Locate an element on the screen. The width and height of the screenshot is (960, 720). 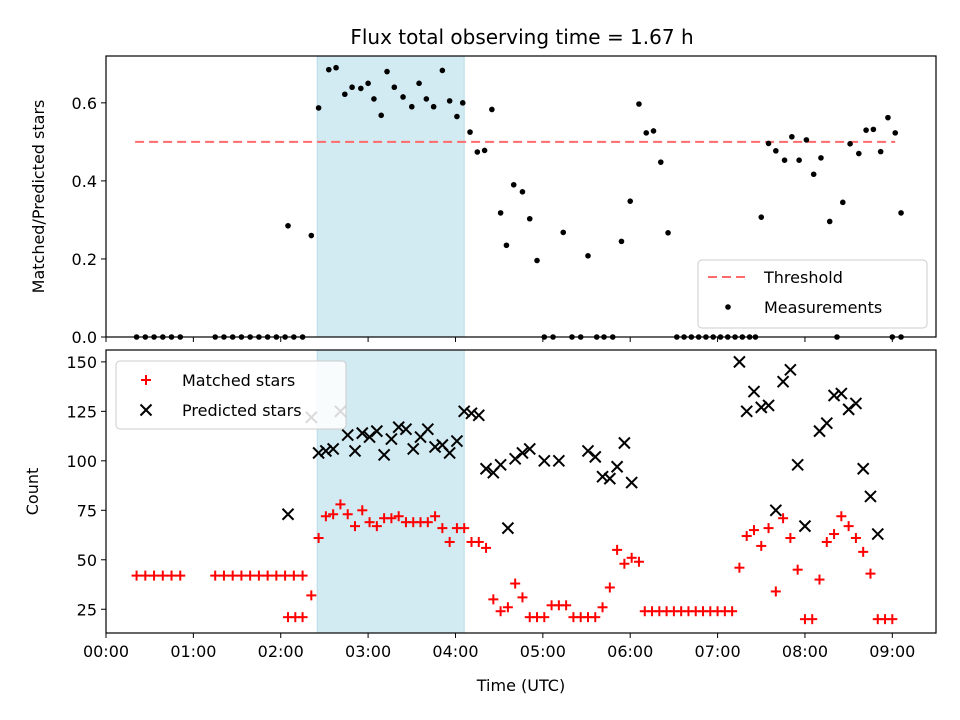
x-tick-label: 06:00 is located at coordinates (630, 651).